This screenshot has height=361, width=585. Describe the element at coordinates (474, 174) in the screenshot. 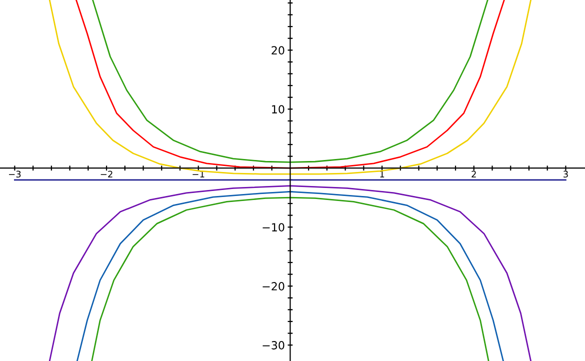

I see `x-tick-label: 2` at that location.